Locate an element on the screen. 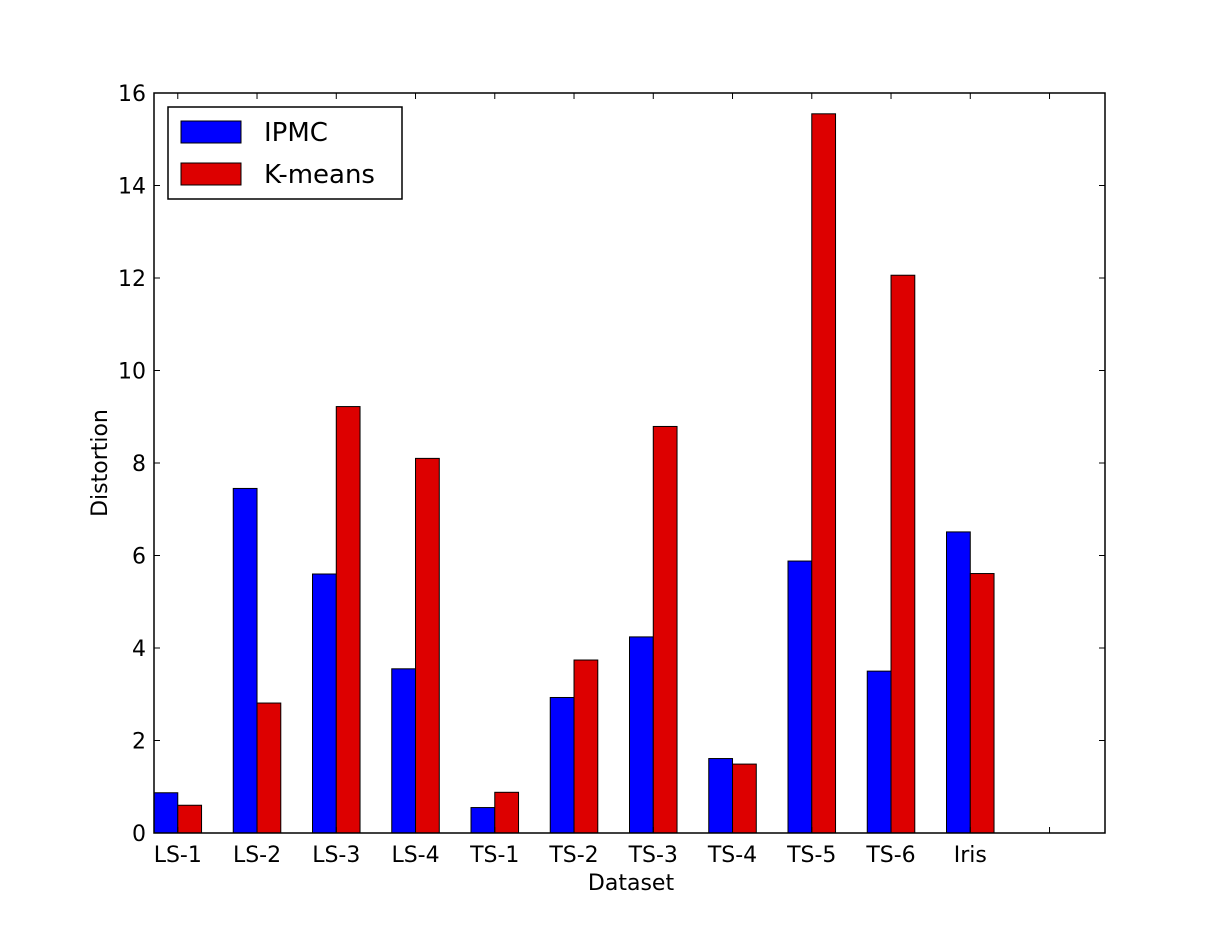 Image resolution: width=1228 pixels, height=933 pixels. y-tick-label: 12 is located at coordinates (132, 279).